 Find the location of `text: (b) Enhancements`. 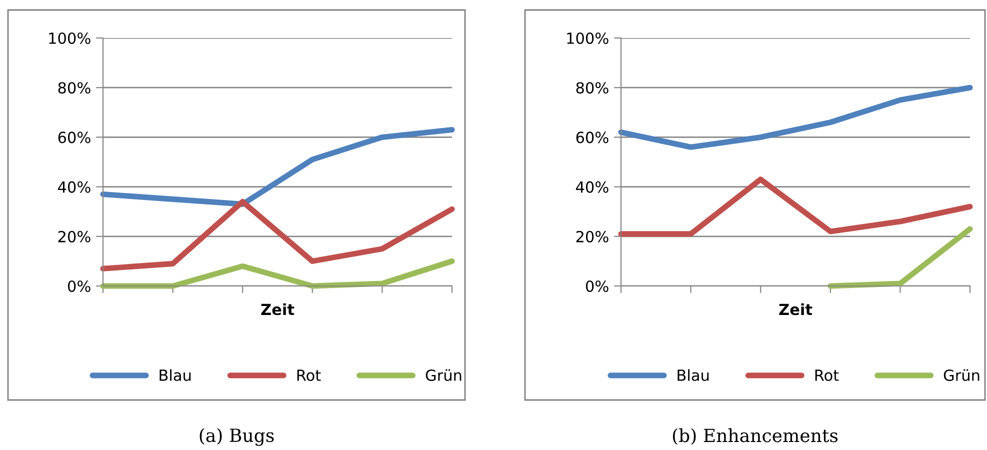

text: (b) Enhancements is located at coordinates (755, 436).